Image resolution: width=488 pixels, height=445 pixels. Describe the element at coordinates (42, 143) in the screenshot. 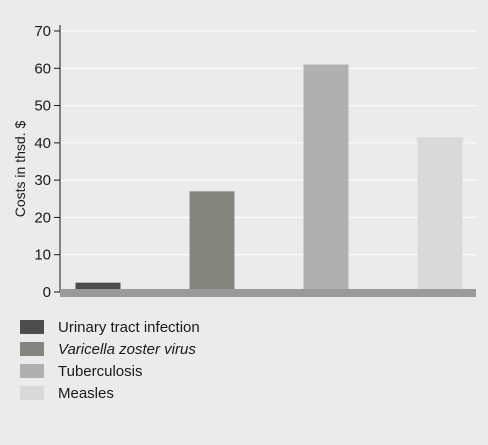

I see `y-tick-label: 40` at that location.